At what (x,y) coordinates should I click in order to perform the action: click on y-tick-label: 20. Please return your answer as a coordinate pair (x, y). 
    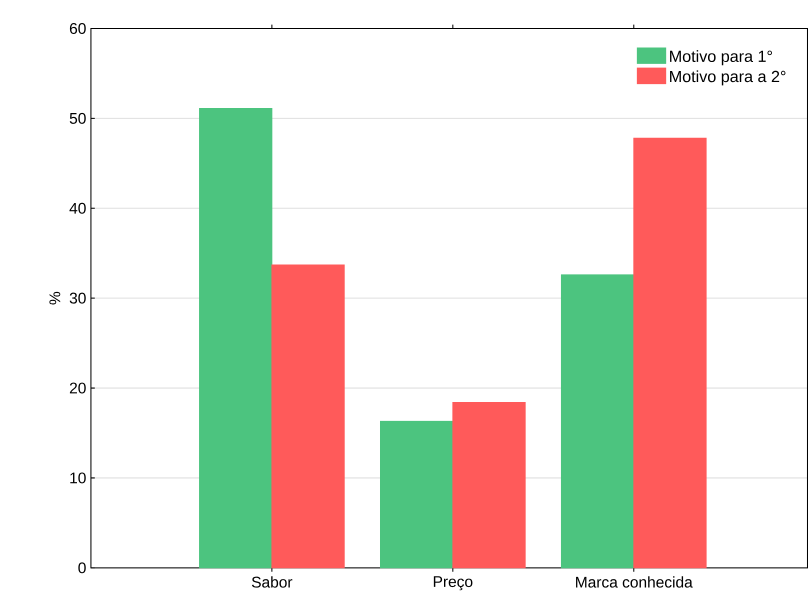
    Looking at the image, I should click on (78, 388).